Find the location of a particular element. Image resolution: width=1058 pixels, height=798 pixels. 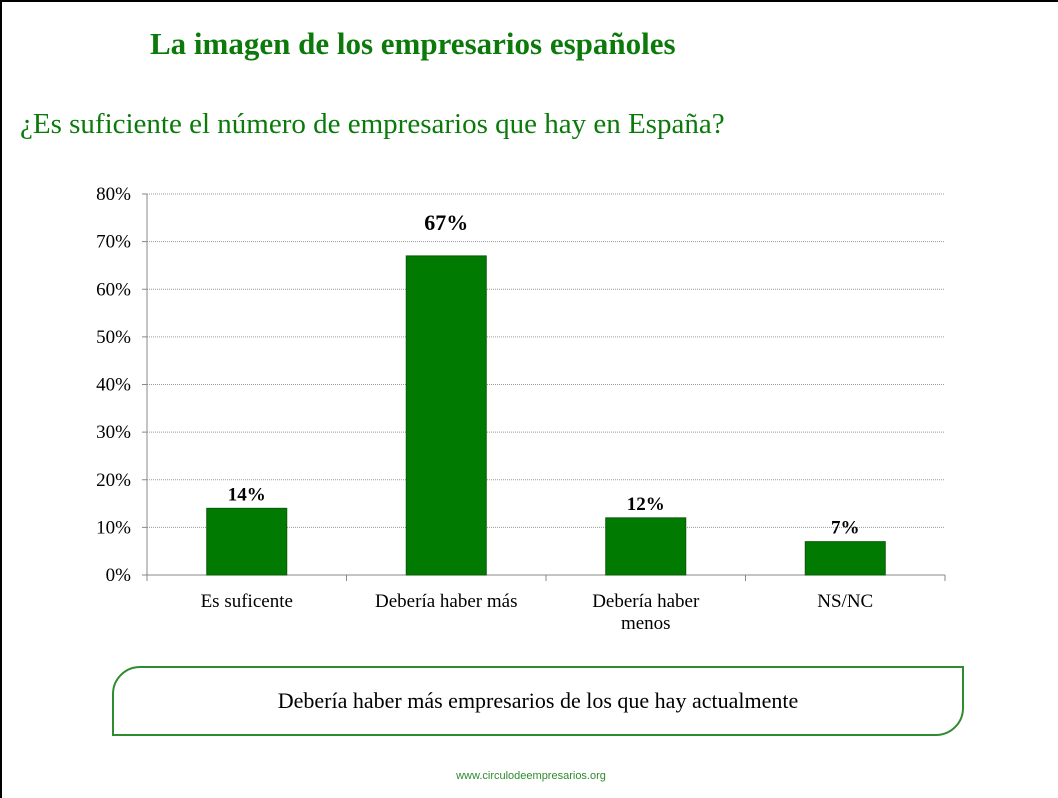

y-tick-label: 40% is located at coordinates (113, 385).